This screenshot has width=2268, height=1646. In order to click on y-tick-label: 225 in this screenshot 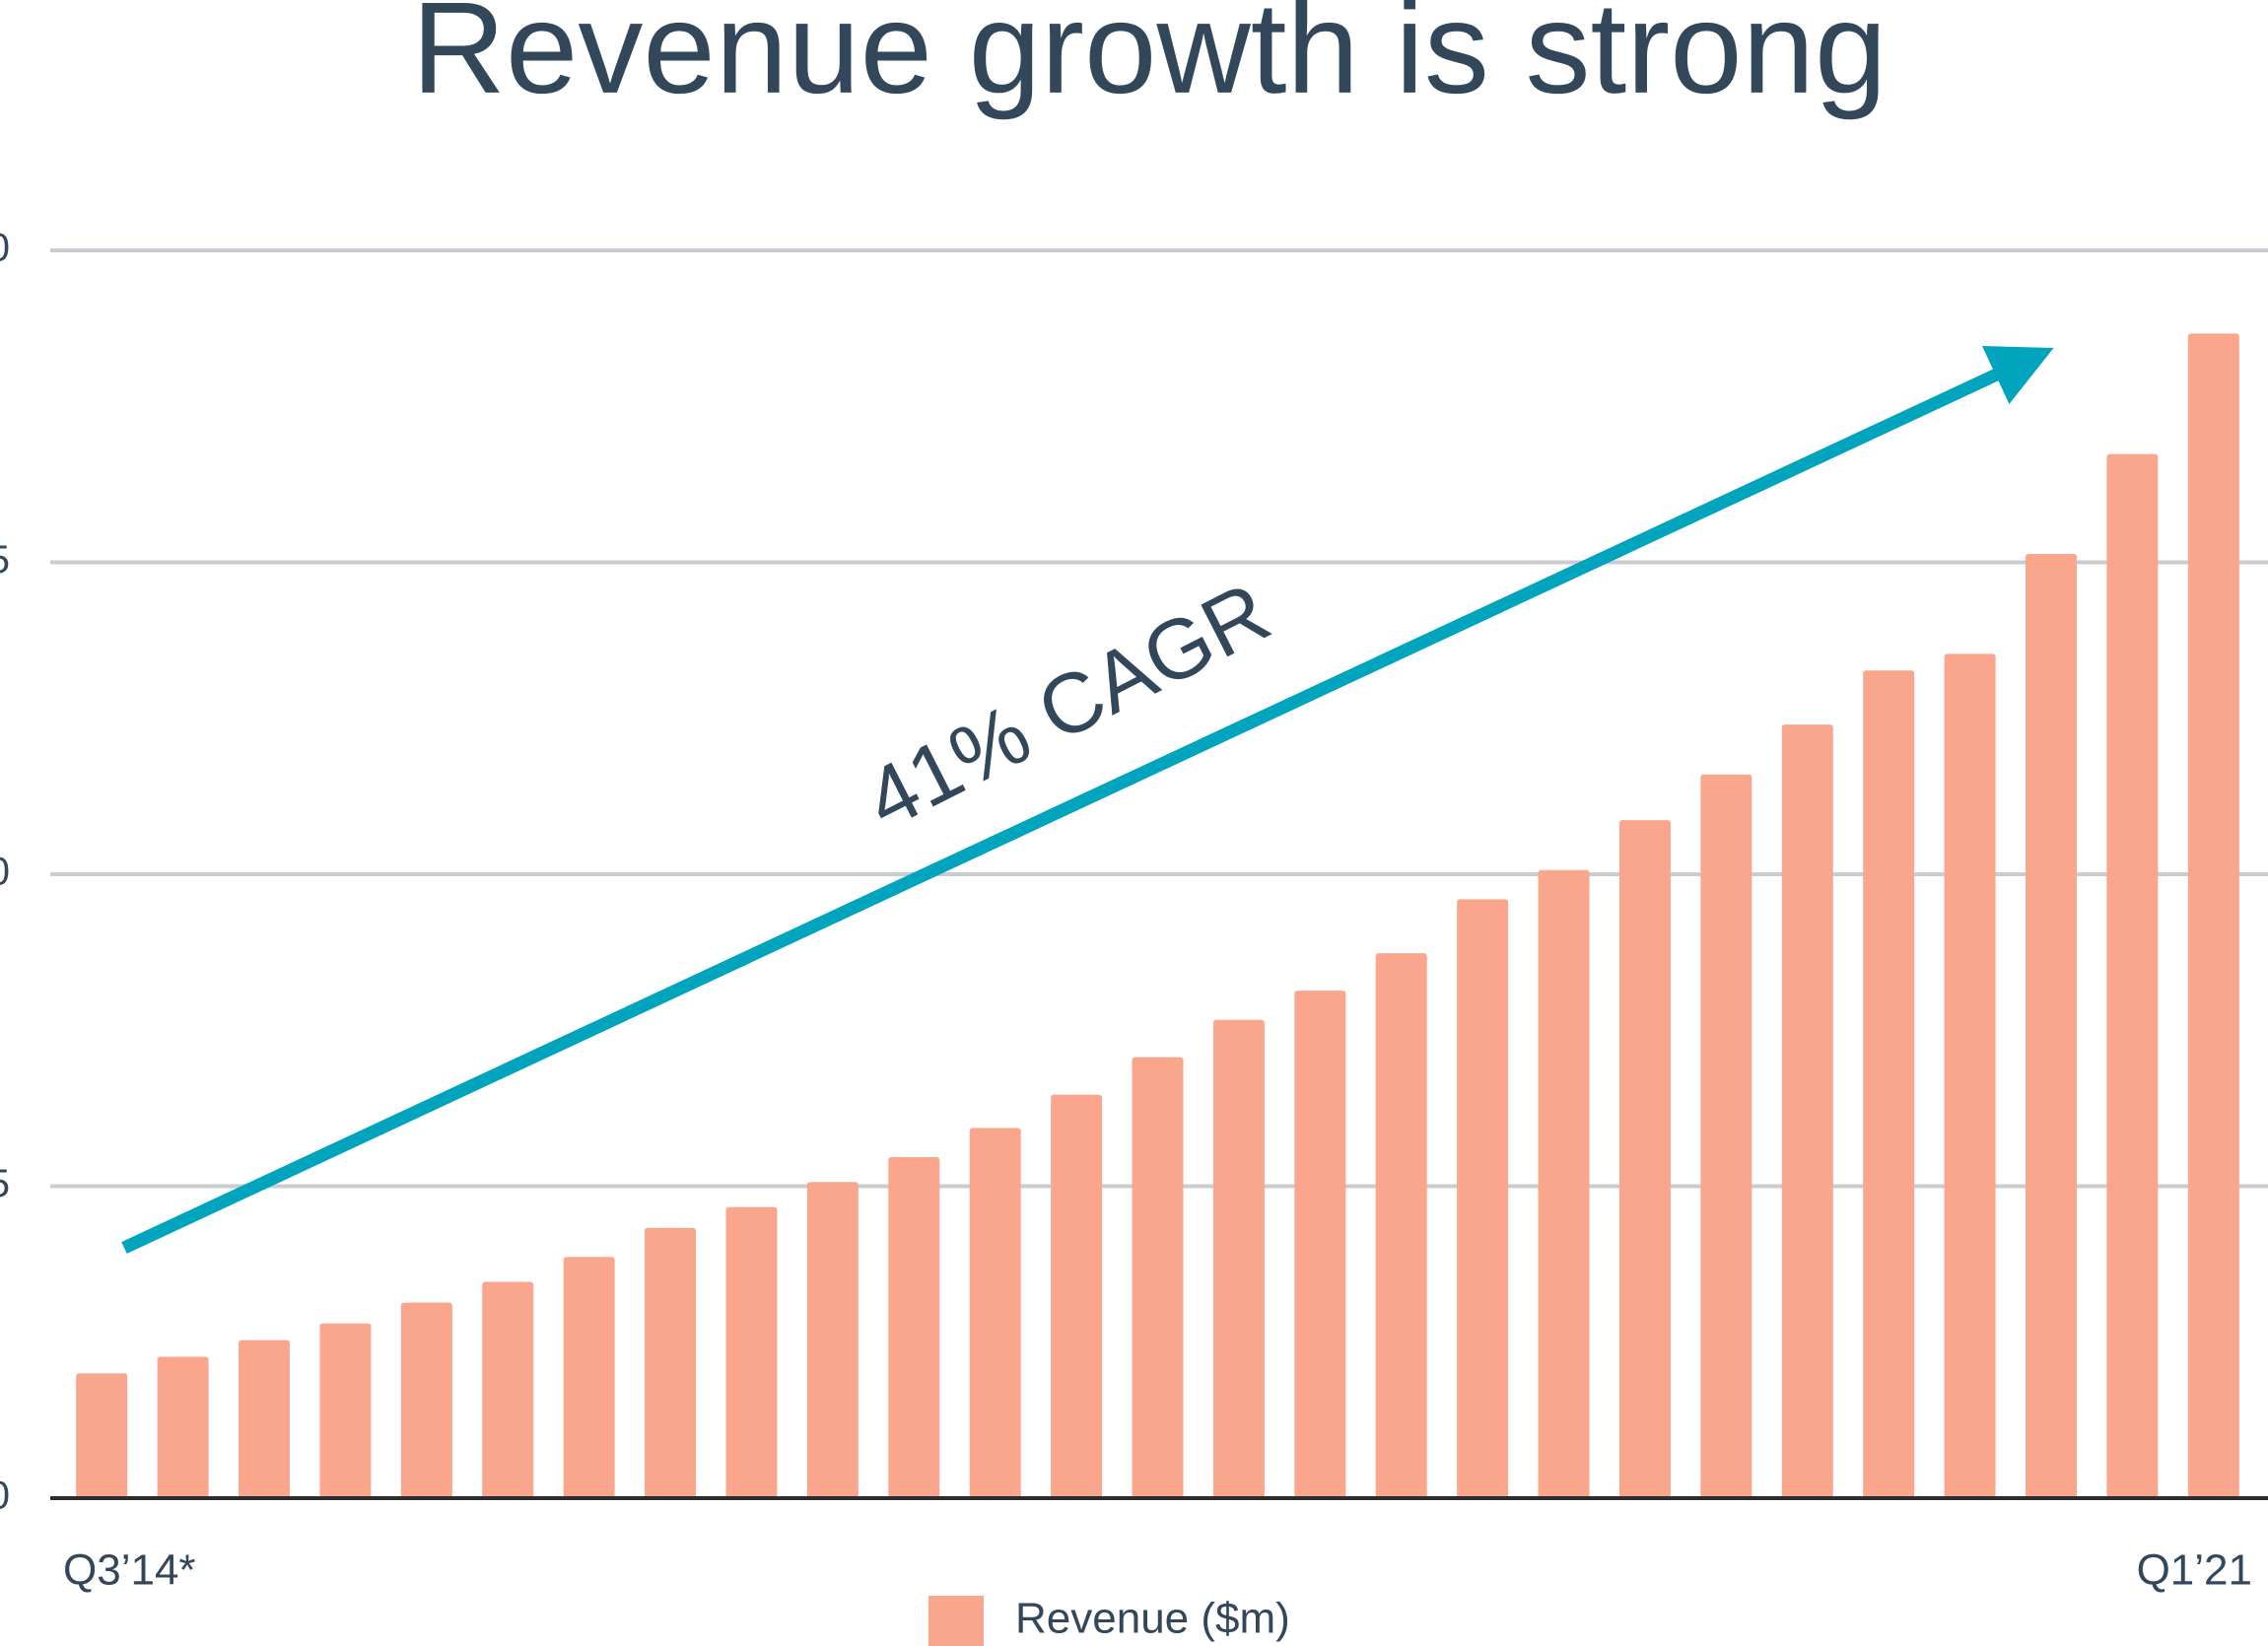, I will do `click(5, 560)`.